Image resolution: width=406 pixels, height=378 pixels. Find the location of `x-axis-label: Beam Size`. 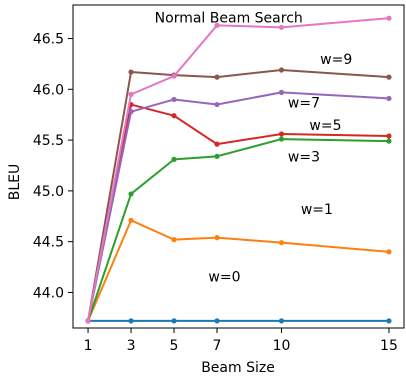

x-axis-label: Beam Size is located at coordinates (238, 368).